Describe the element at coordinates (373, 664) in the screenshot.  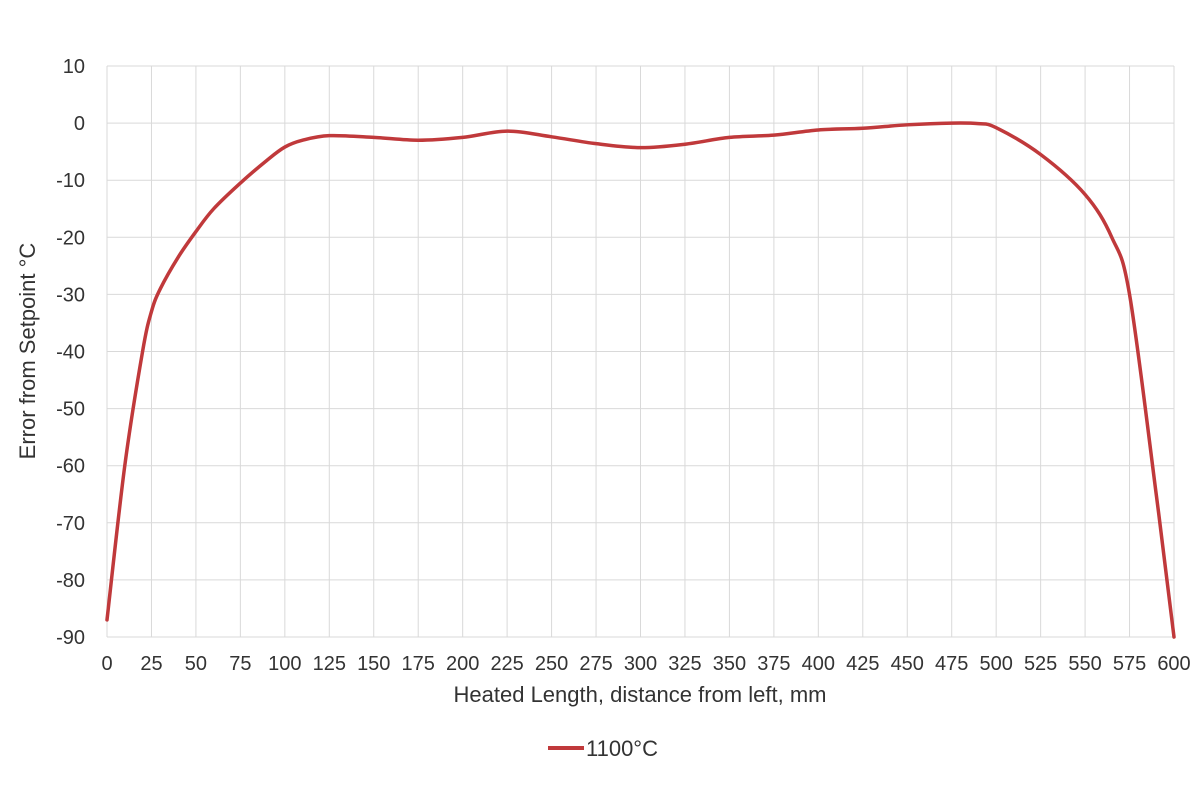
I see `x-tick-label: 150` at that location.